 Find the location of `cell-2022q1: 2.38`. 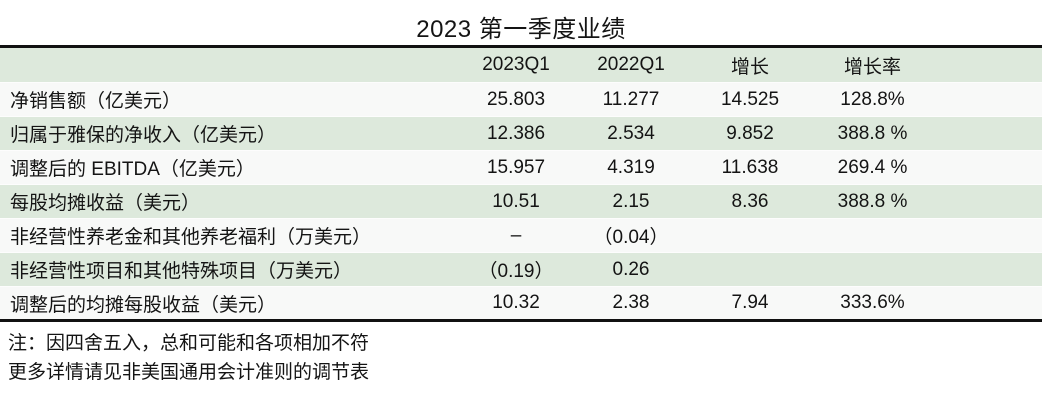

cell-2022q1: 2.38 is located at coordinates (631, 302).